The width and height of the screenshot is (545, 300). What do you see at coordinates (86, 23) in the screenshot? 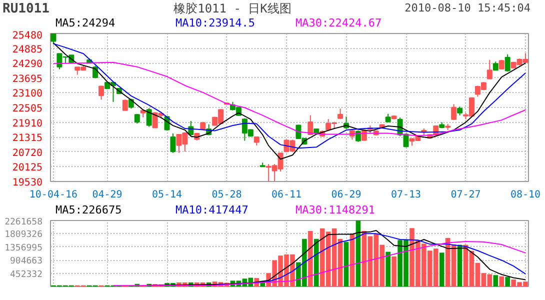
I see `series-label: MA5:24294` at bounding box center [86, 23].